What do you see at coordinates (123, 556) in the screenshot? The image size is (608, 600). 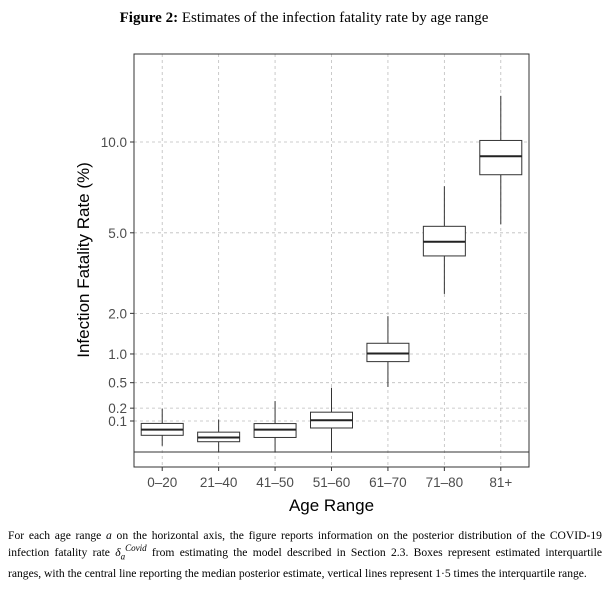 I see `caption-delta-sub: a` at bounding box center [123, 556].